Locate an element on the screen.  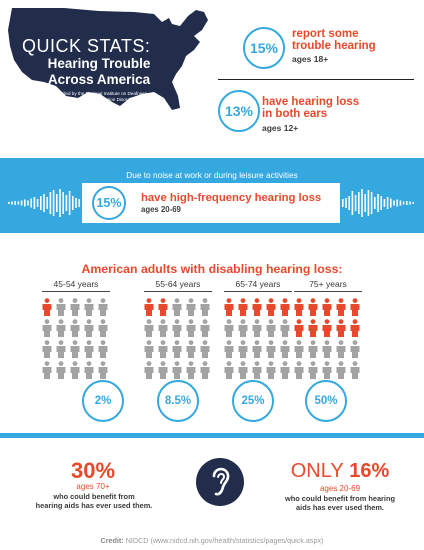
stat-trouble-hearing-line-2: trouble hearing is located at coordinates (334, 46).